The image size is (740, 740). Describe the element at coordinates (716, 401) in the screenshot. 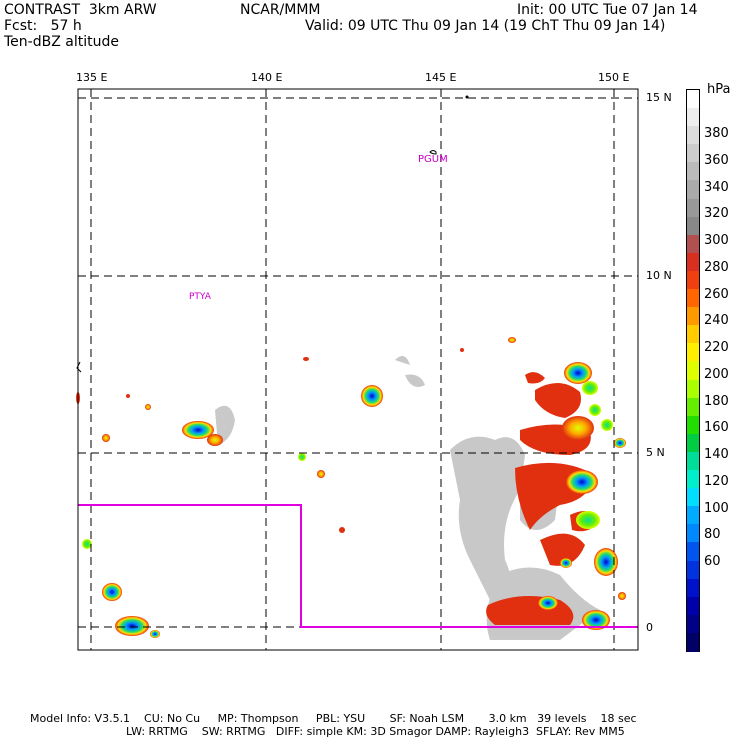

I see `colorbar-label: 180` at that location.